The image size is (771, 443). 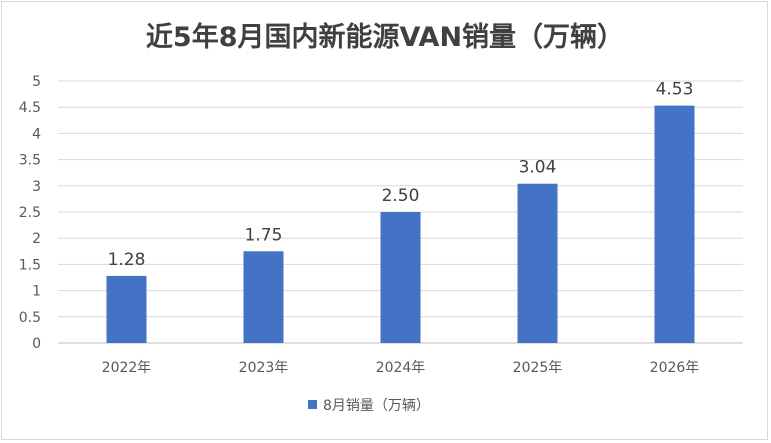 I want to click on x-tick-label: 2025年, so click(x=538, y=368).